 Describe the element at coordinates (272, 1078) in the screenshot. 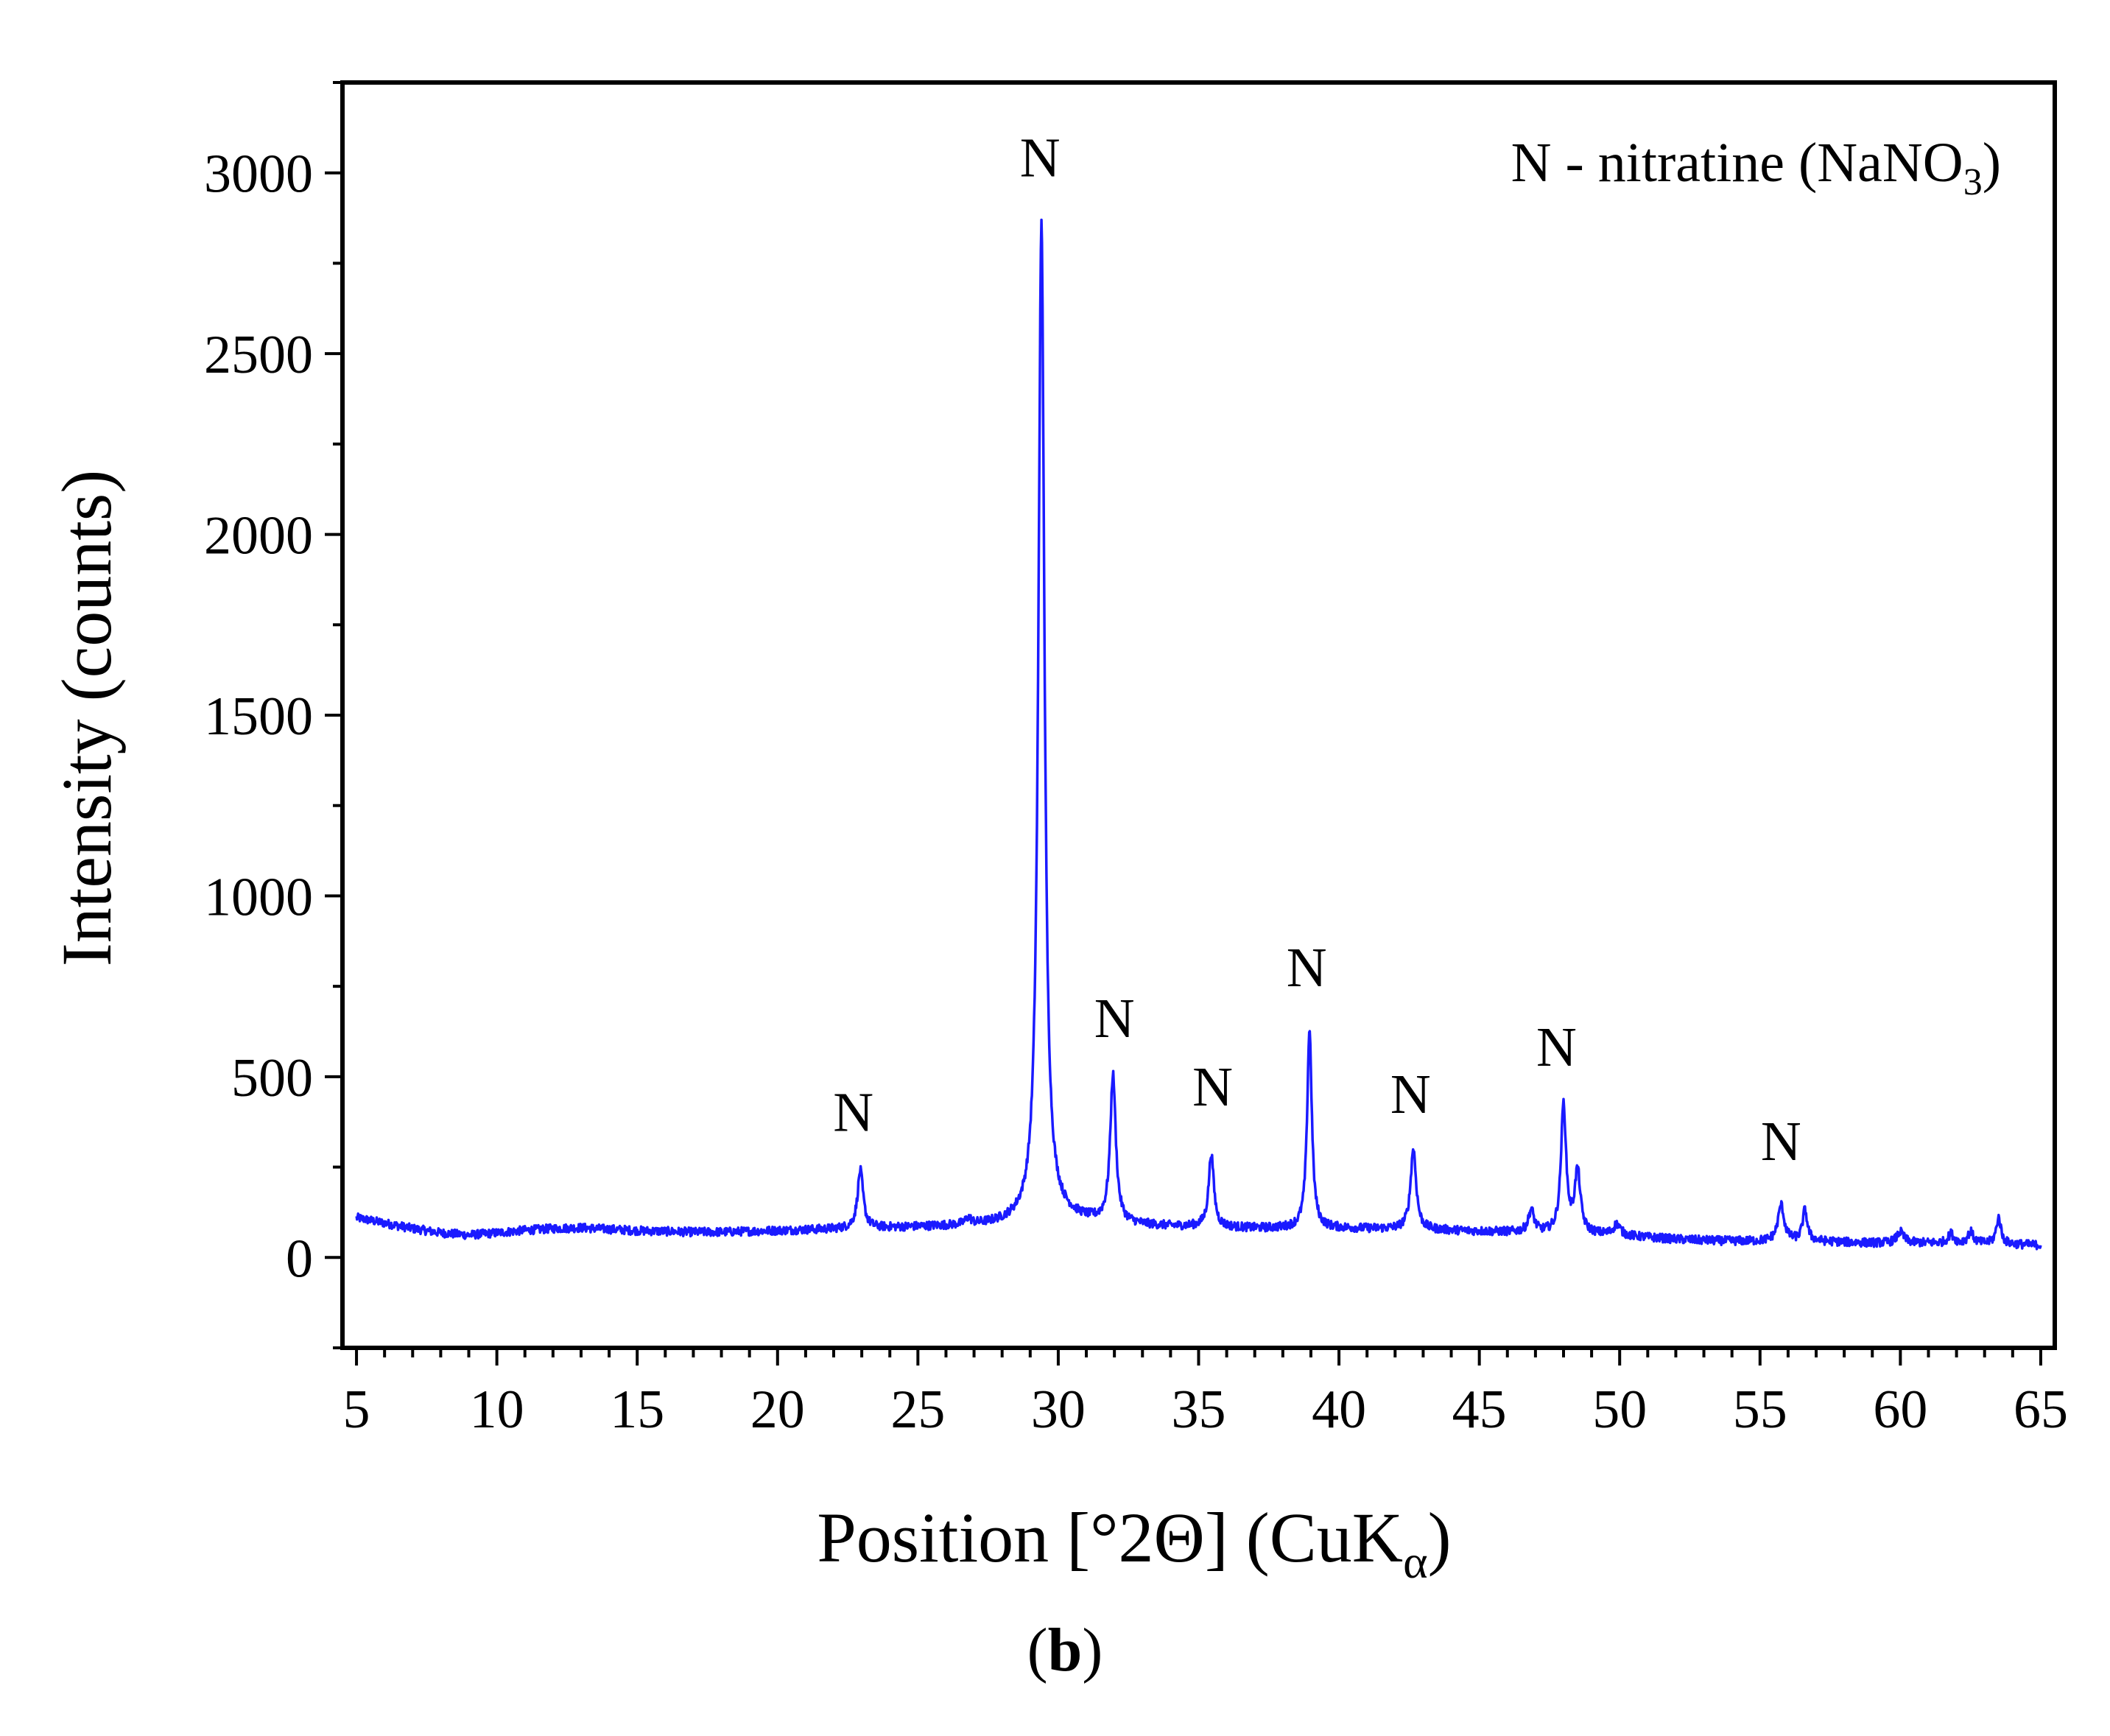

I see `y-tick-label: 500` at that location.